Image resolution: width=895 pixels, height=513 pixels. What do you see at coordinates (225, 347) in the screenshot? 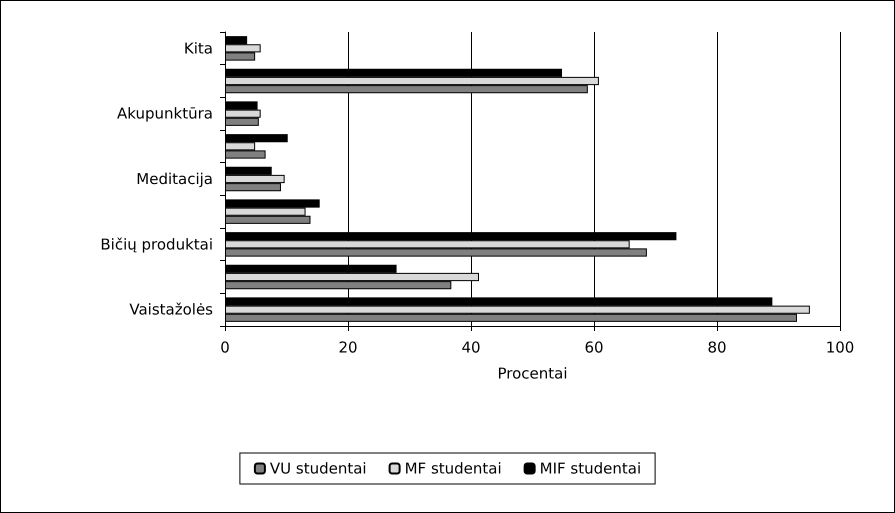
I see `x-tick-label: 0` at bounding box center [225, 347].